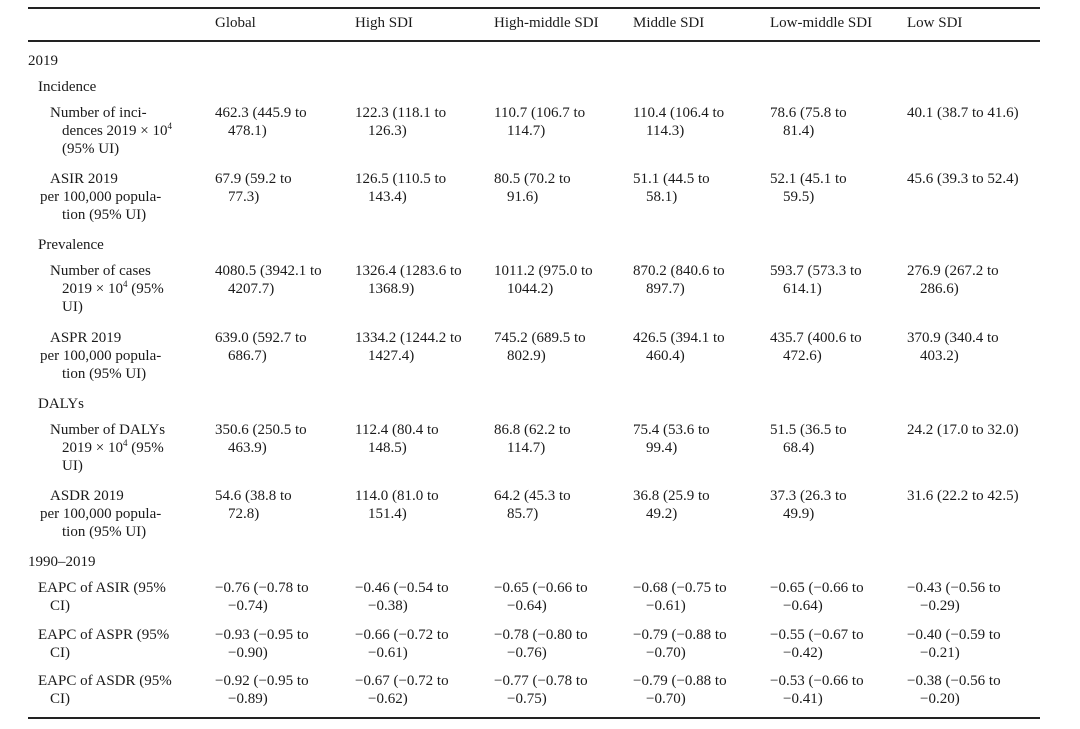 The width and height of the screenshot is (1080, 729). I want to click on table-cell: 870.2 (840.6 to 897.7), so click(679, 280).